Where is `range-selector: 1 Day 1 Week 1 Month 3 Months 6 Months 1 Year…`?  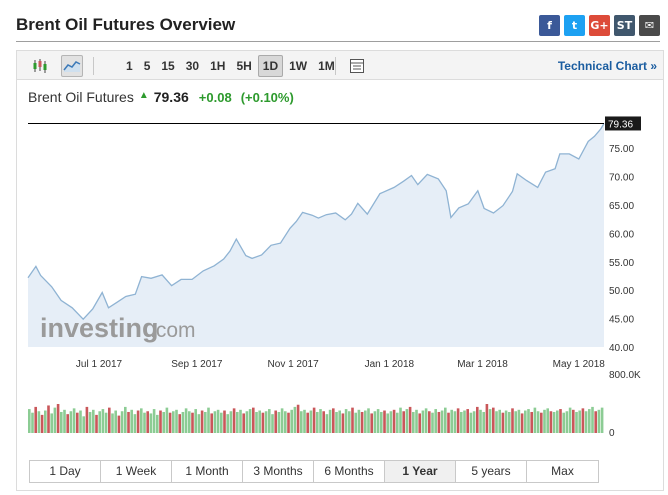
range-selector: 1 Day 1 Week 1 Month 3 Months 6 Months 1 Year… is located at coordinates (314, 471).